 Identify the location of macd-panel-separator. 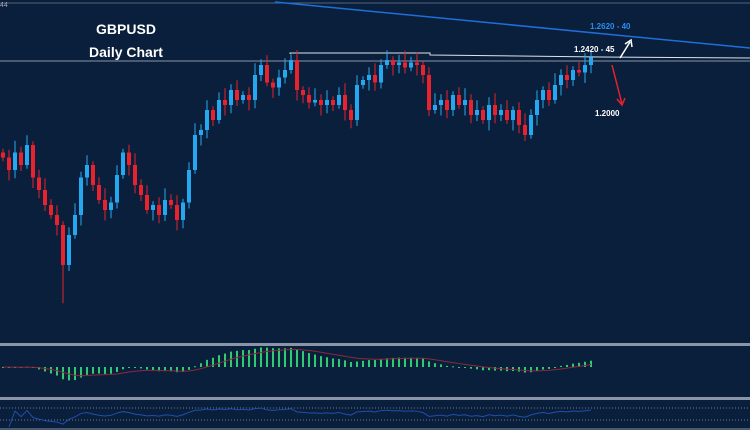
(375, 344).